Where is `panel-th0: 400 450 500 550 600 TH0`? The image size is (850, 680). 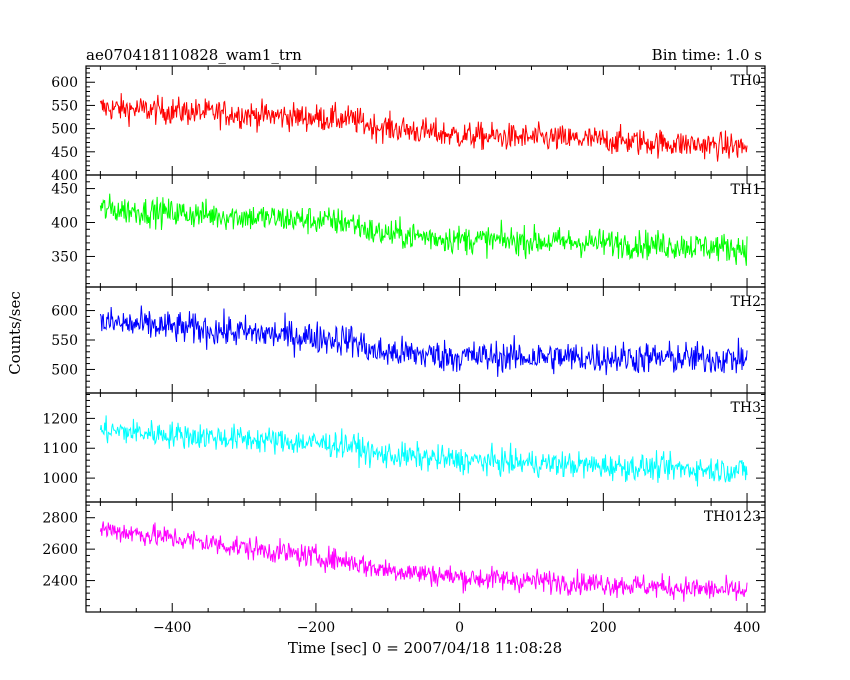 panel-th0: 400 450 500 550 600 TH0 is located at coordinates (408, 124).